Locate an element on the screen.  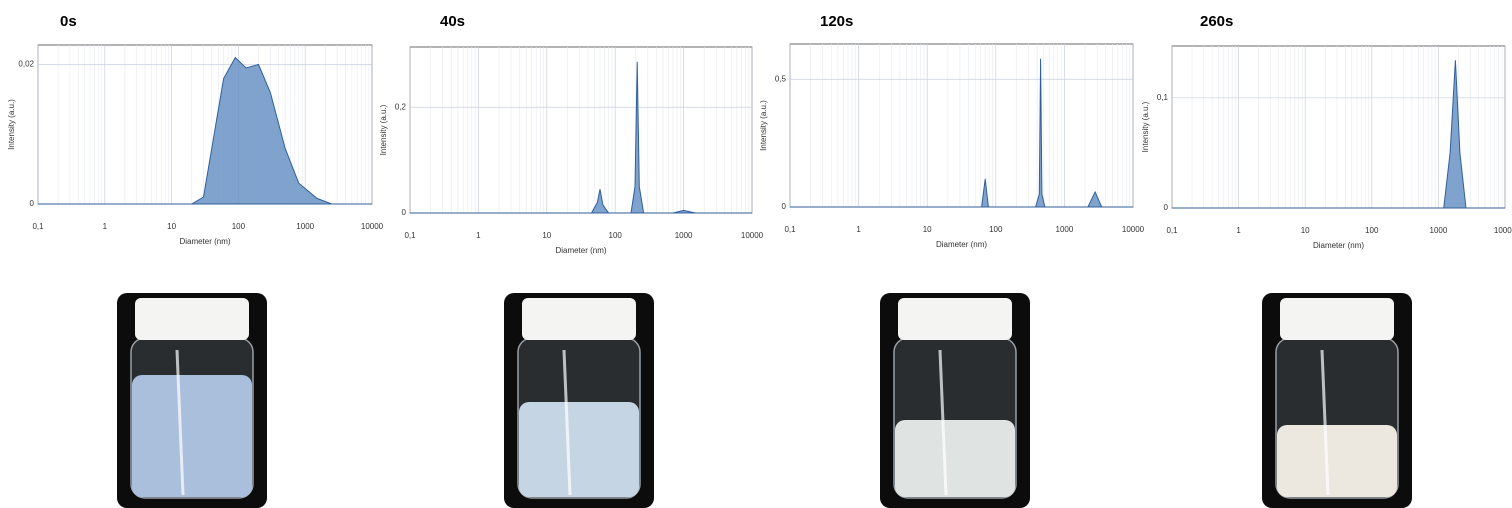
y-tick-label: 0,1 is located at coordinates (1163, 97).